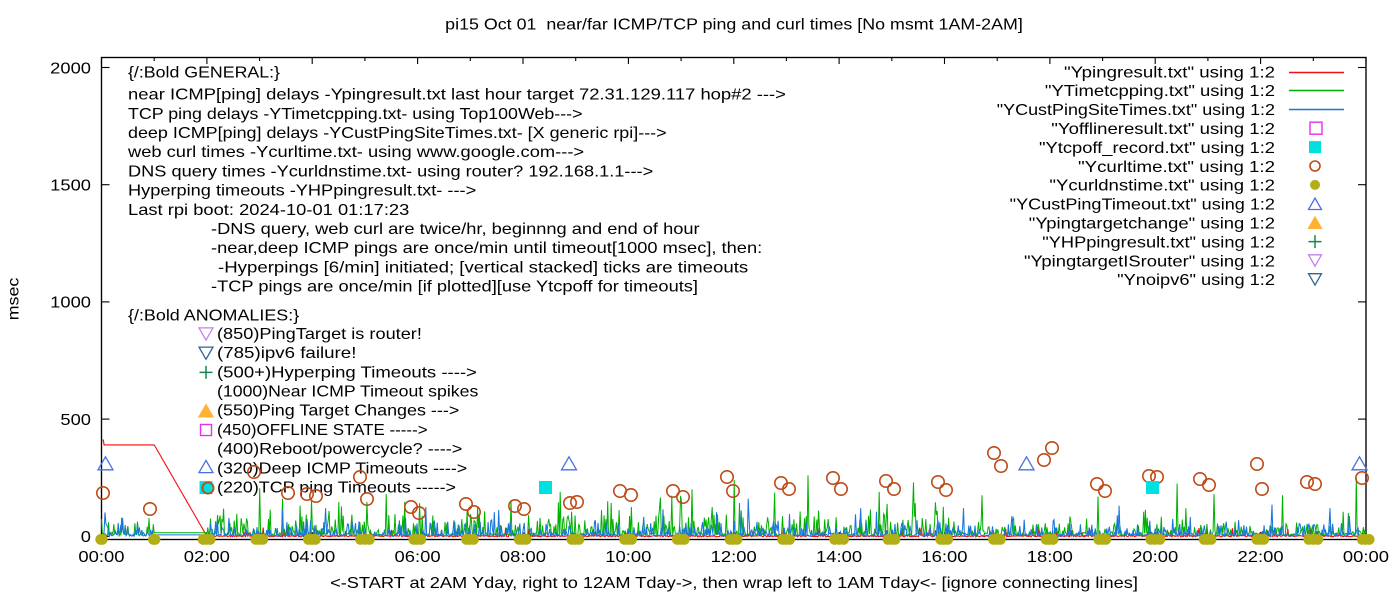 This screenshot has height=605, width=1400. Describe the element at coordinates (1160, 91) in the screenshot. I see `svg-text: "YTimetcpping.txt" using 1:2` at that location.